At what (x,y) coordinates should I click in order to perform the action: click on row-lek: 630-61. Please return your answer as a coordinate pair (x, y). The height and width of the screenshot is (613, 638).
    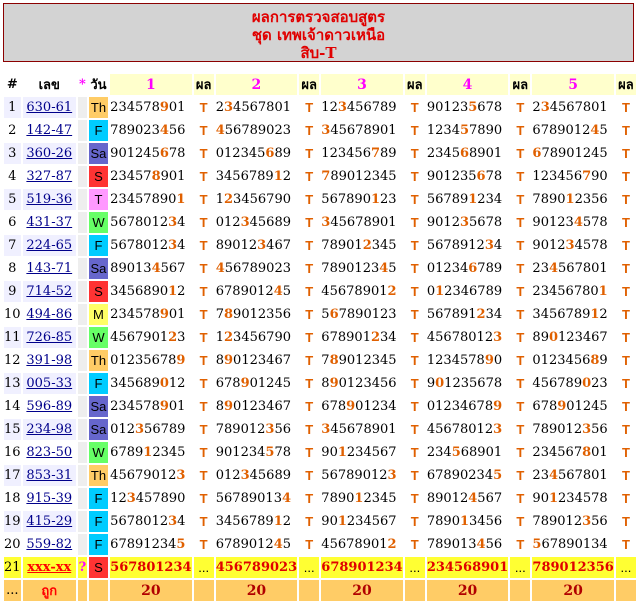
    Looking at the image, I should click on (49, 107).